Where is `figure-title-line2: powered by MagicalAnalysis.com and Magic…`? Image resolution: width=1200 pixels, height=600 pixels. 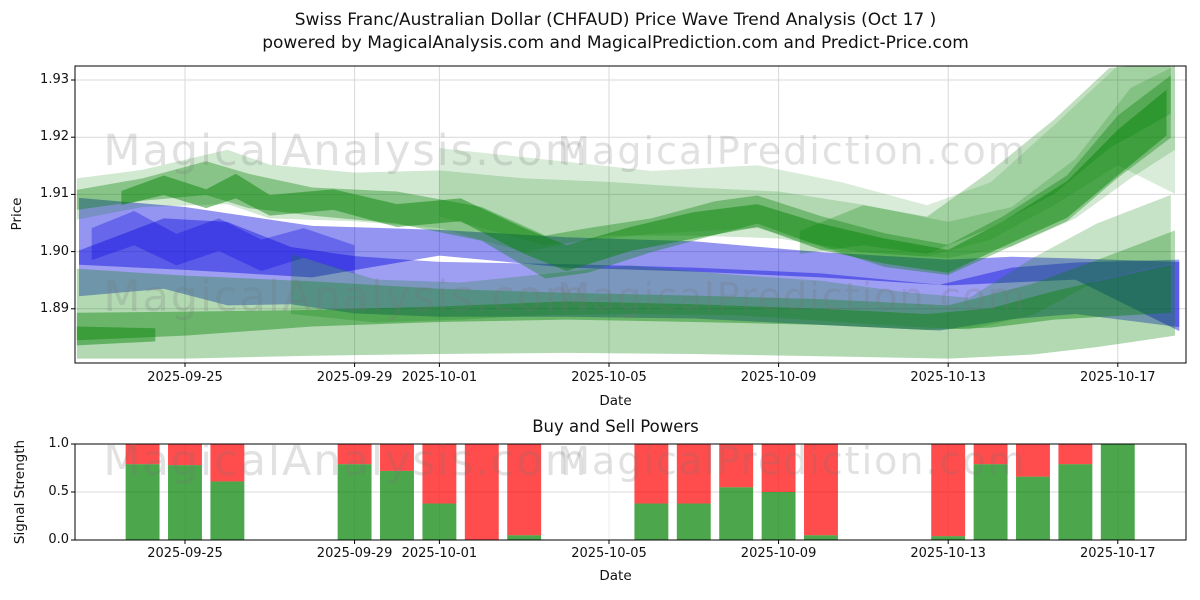 figure-title-line2: powered by MagicalAnalysis.com and Magic… is located at coordinates (615, 43).